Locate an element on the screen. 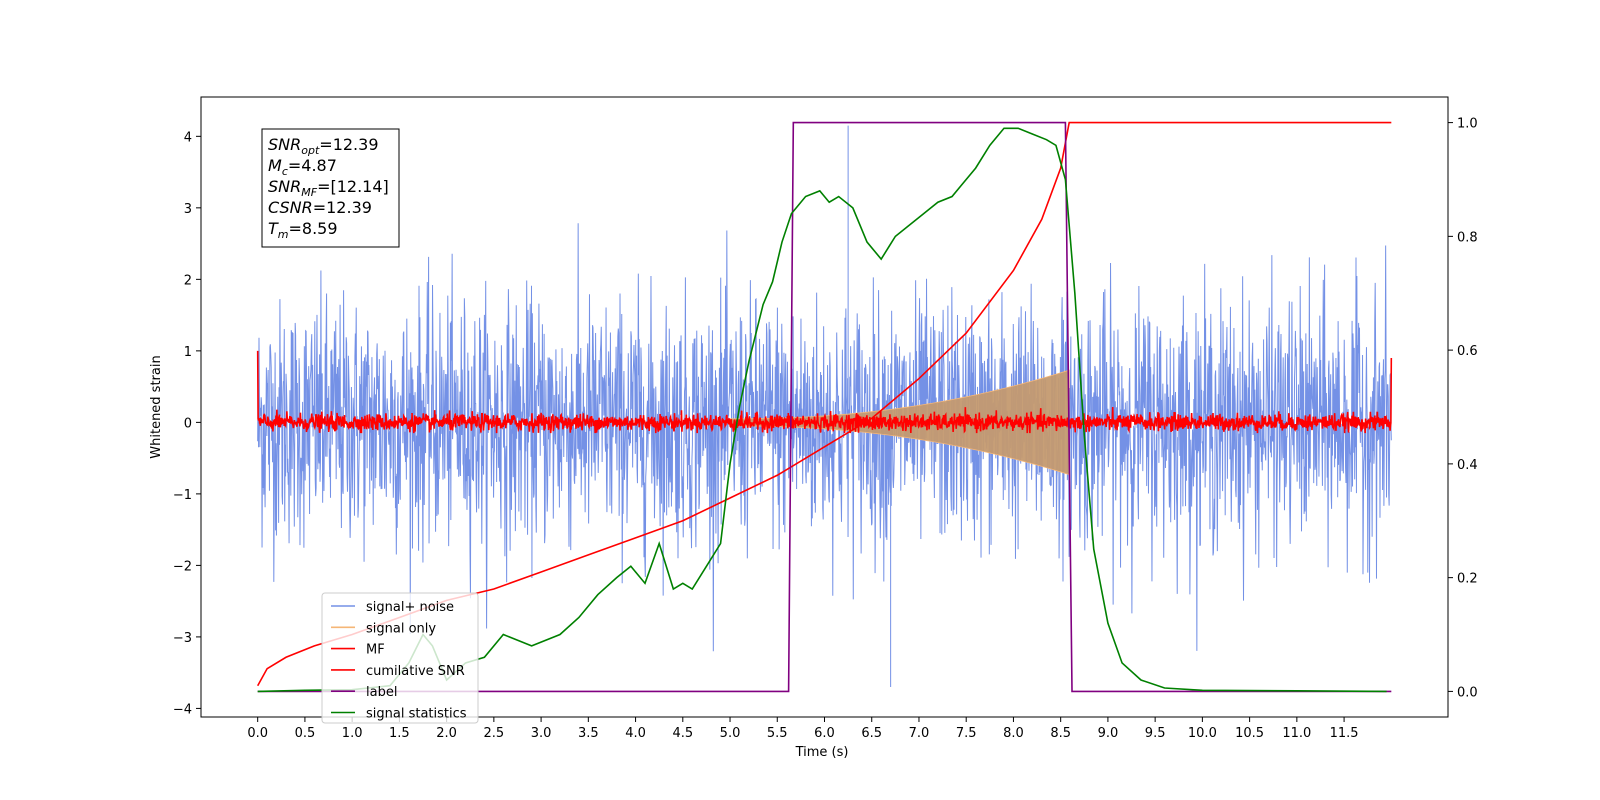  x-tick-label: 6.5 is located at coordinates (871, 733).